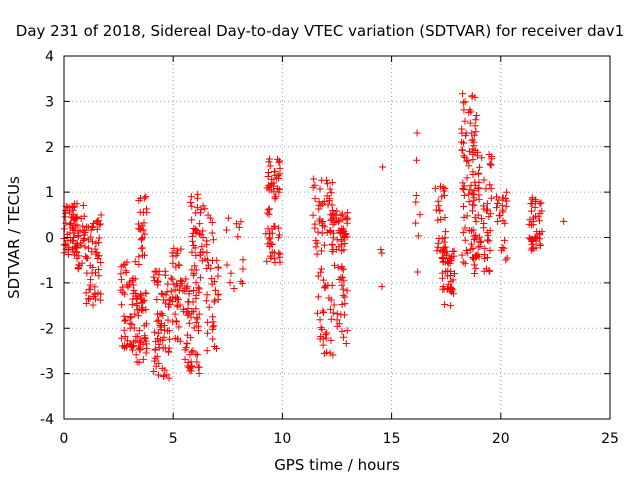  I want to click on y-tick-label: 0, so click(49, 239).